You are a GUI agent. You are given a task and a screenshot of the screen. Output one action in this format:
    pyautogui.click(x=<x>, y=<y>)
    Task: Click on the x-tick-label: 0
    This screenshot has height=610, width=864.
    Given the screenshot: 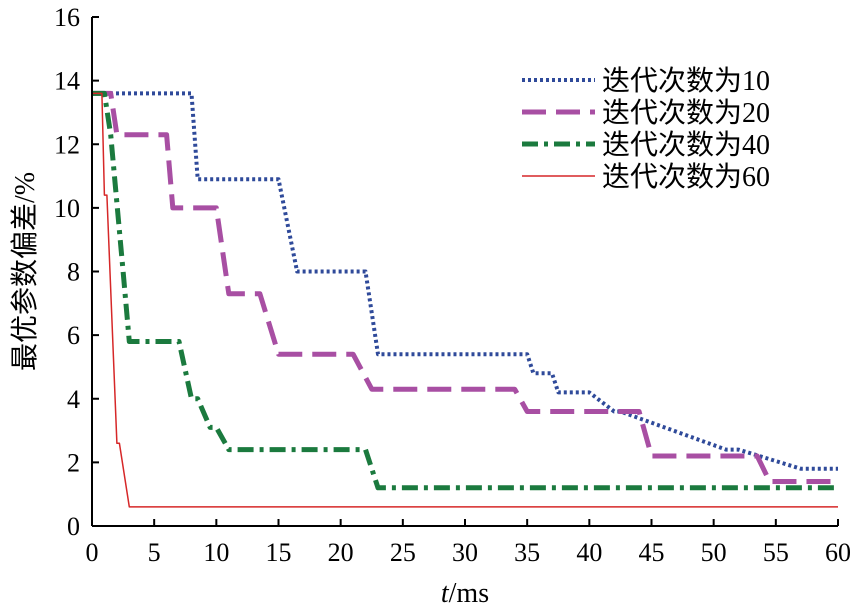 What is the action you would take?
    pyautogui.click(x=92, y=552)
    